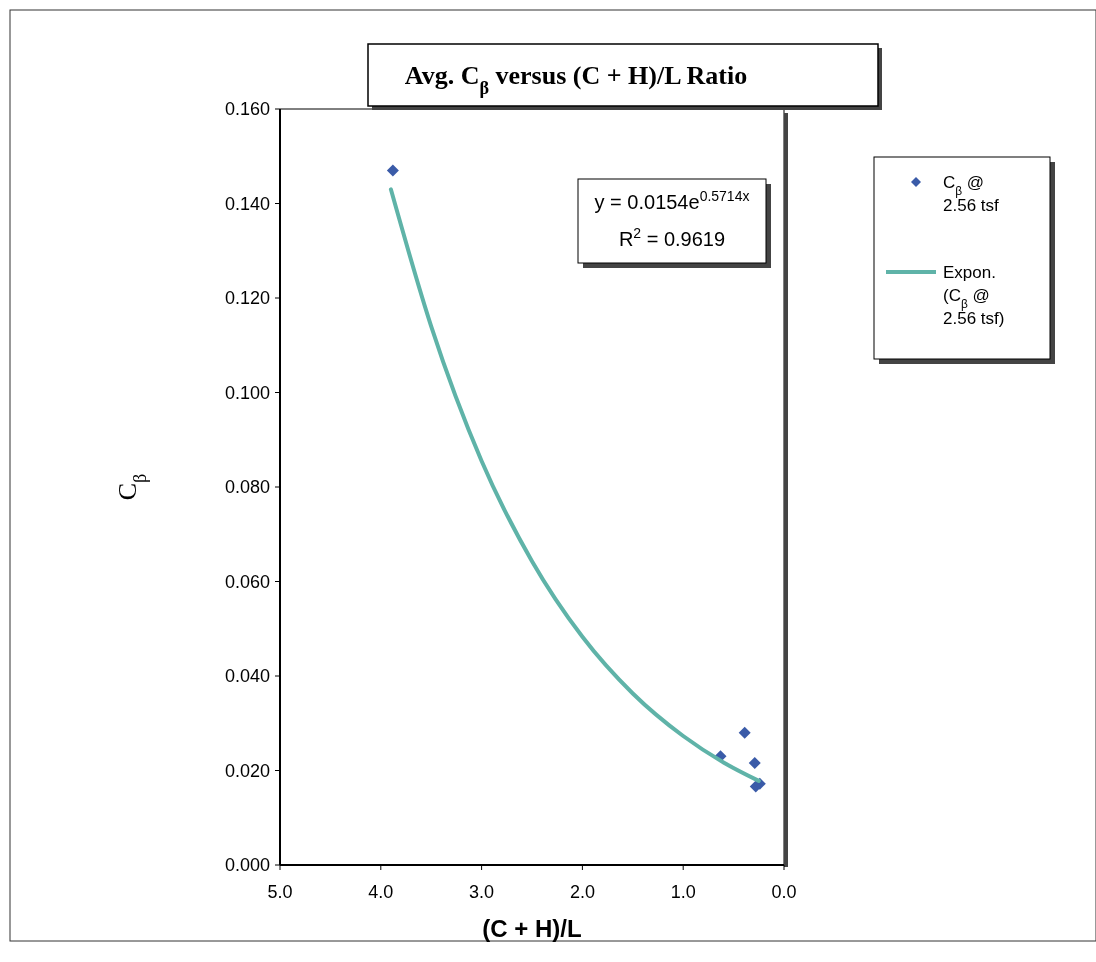 The height and width of the screenshot is (962, 1096). What do you see at coordinates (280, 892) in the screenshot?
I see `x-tick-label: 5.0` at bounding box center [280, 892].